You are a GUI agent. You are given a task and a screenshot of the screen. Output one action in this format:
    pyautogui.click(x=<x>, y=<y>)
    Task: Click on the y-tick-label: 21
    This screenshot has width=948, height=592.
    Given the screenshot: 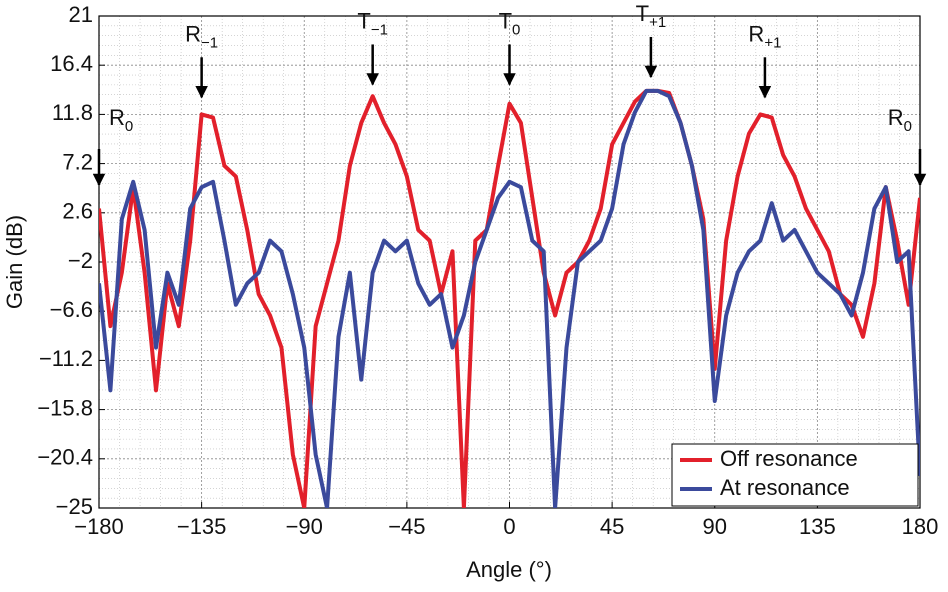 What is the action you would take?
    pyautogui.click(x=81, y=14)
    